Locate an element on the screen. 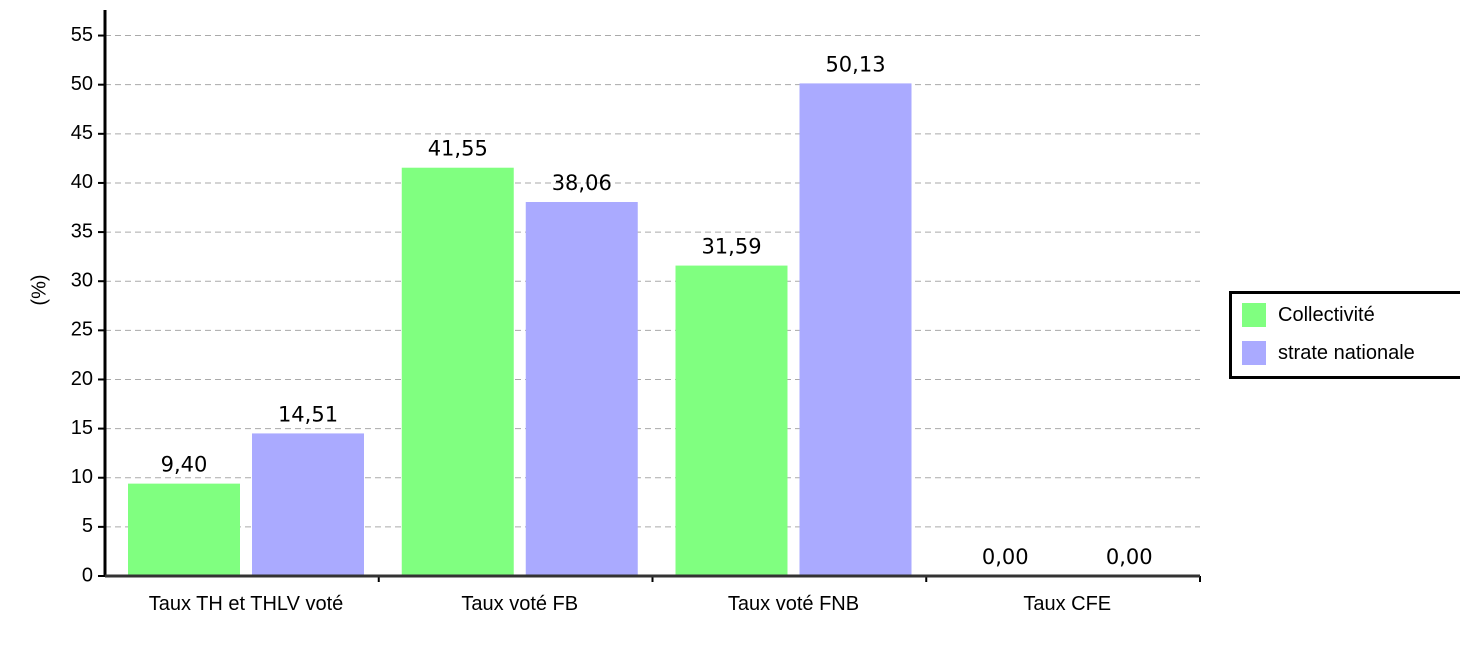 Image resolution: width=1460 pixels, height=645 pixels. y-tick-label: 15 is located at coordinates (82, 428).